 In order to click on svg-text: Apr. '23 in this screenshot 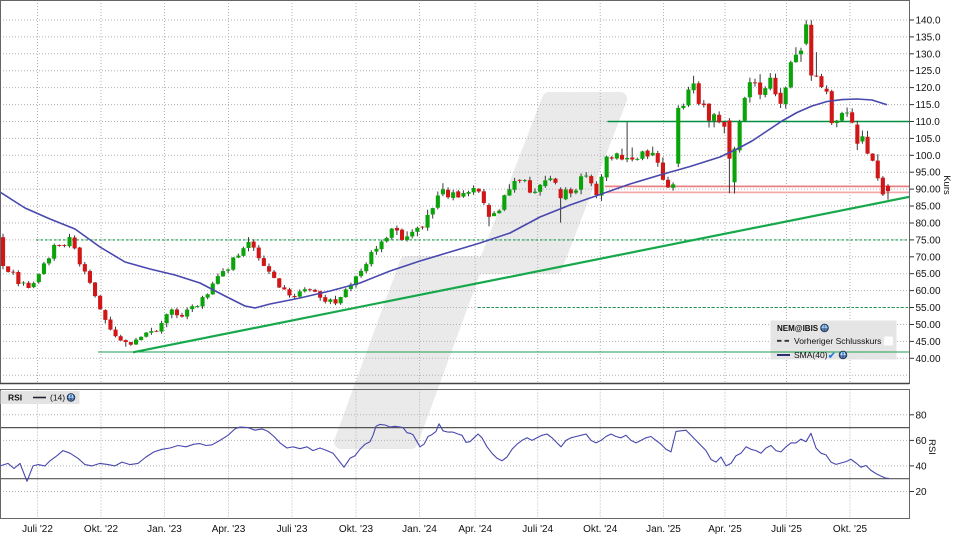, I will do `click(229, 529)`.